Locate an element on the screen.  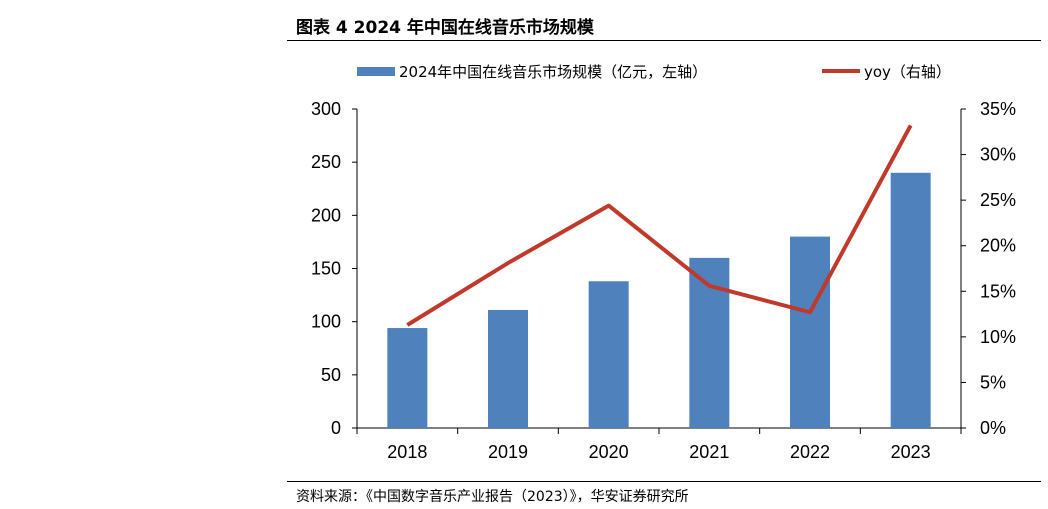
legend: 2024年中国在线音乐市场规模（亿元，左轴） yoy（右轴） is located at coordinates (654, 72).